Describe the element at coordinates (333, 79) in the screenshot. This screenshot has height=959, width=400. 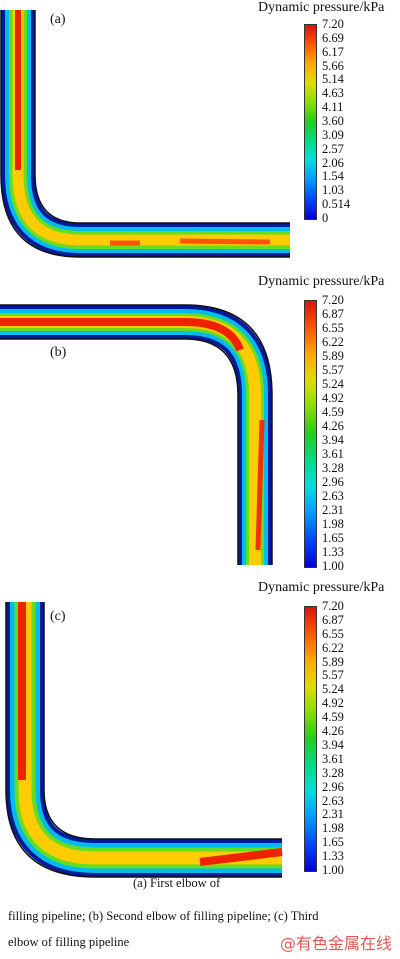
I see `colorbar-tick-label: 5.14` at that location.